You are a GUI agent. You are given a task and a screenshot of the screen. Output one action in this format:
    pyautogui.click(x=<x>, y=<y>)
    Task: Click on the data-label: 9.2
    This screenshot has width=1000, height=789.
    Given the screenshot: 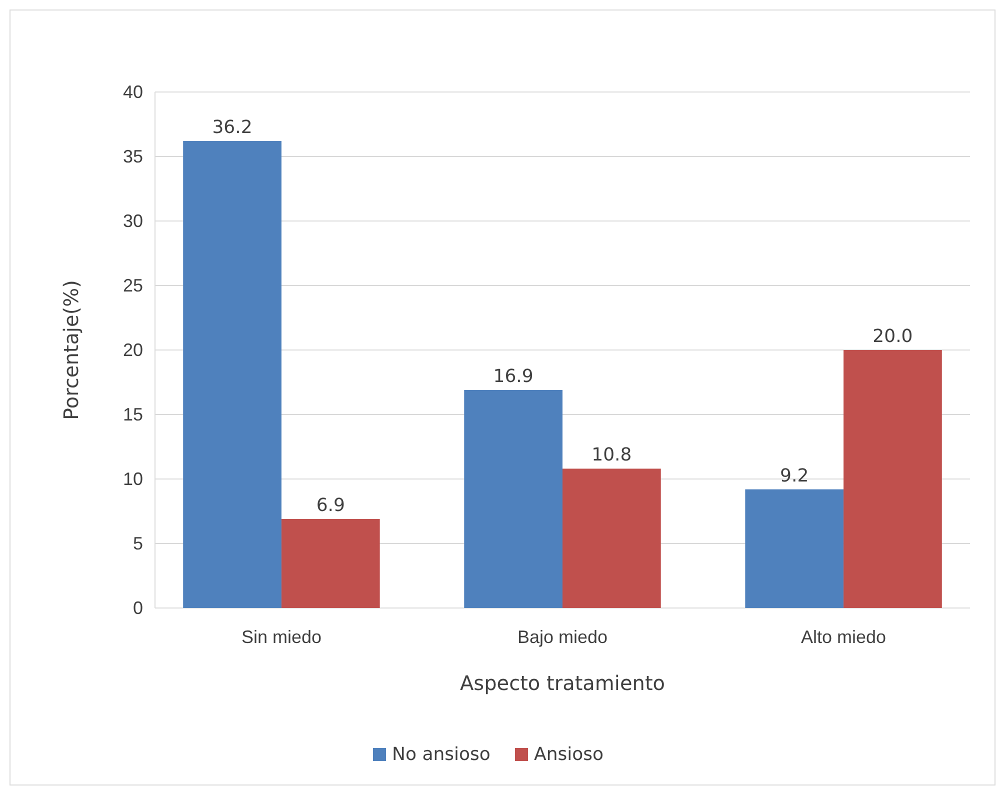 What is the action you would take?
    pyautogui.click(x=794, y=475)
    